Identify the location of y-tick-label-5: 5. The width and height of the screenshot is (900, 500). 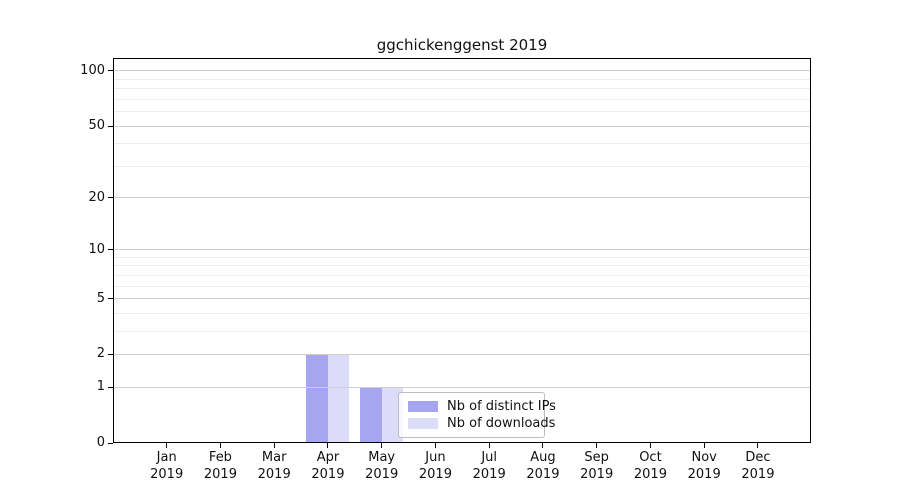
(100, 298).